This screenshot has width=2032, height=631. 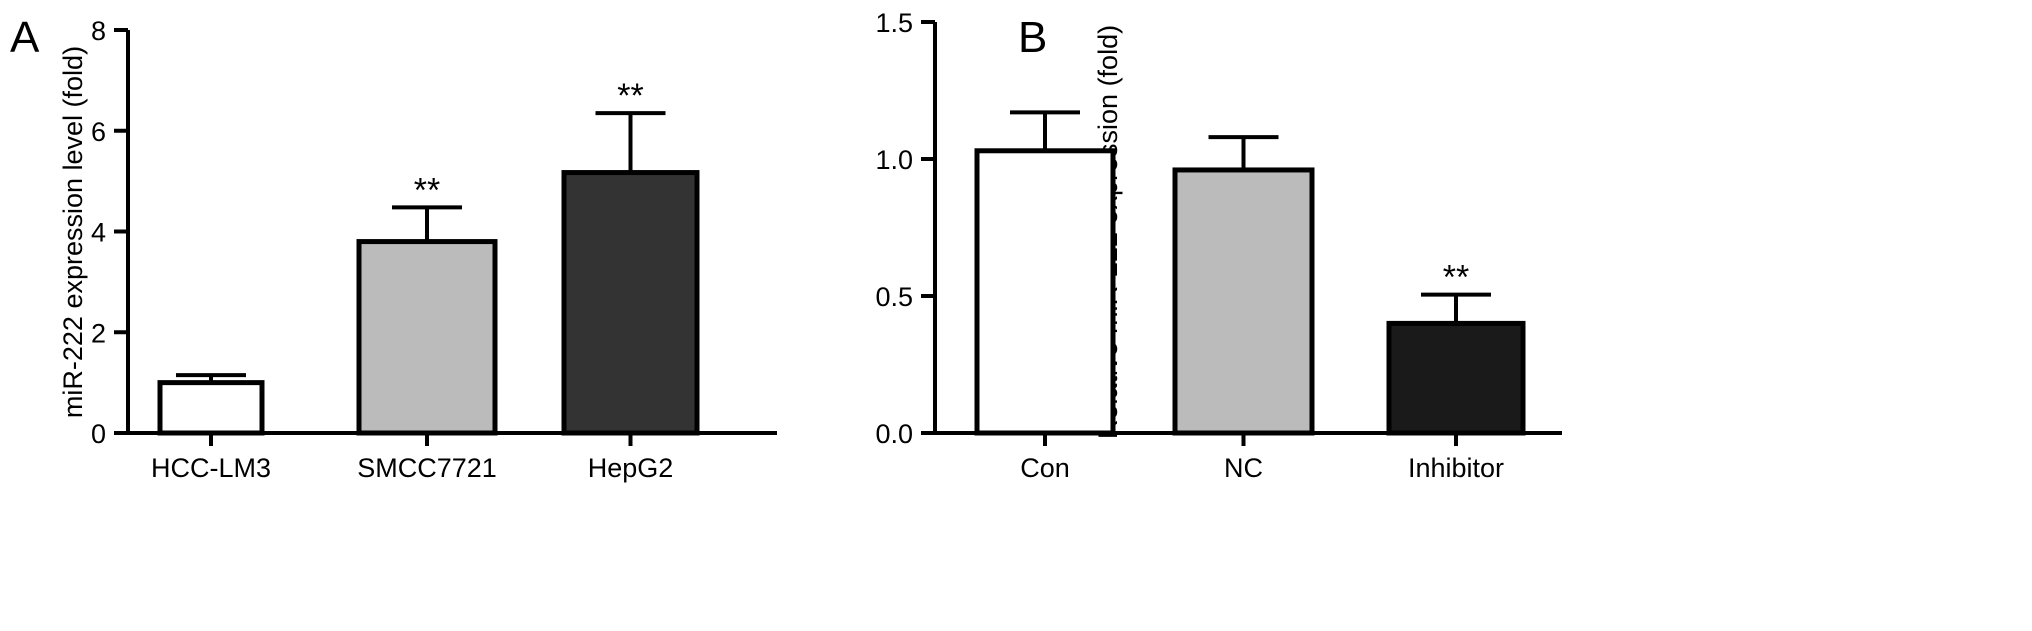 I want to click on panel-a-x-tick-label: HCC-LM3, so click(x=211, y=468).